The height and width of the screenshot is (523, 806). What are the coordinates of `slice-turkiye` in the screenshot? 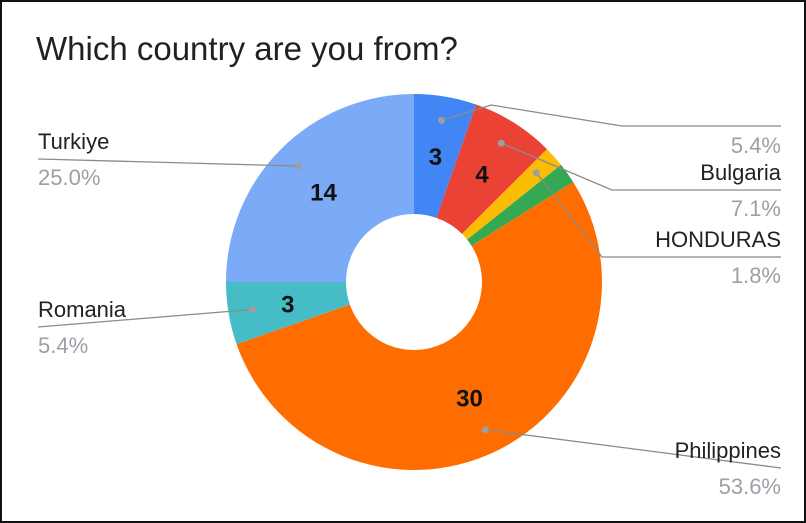 It's located at (320, 188).